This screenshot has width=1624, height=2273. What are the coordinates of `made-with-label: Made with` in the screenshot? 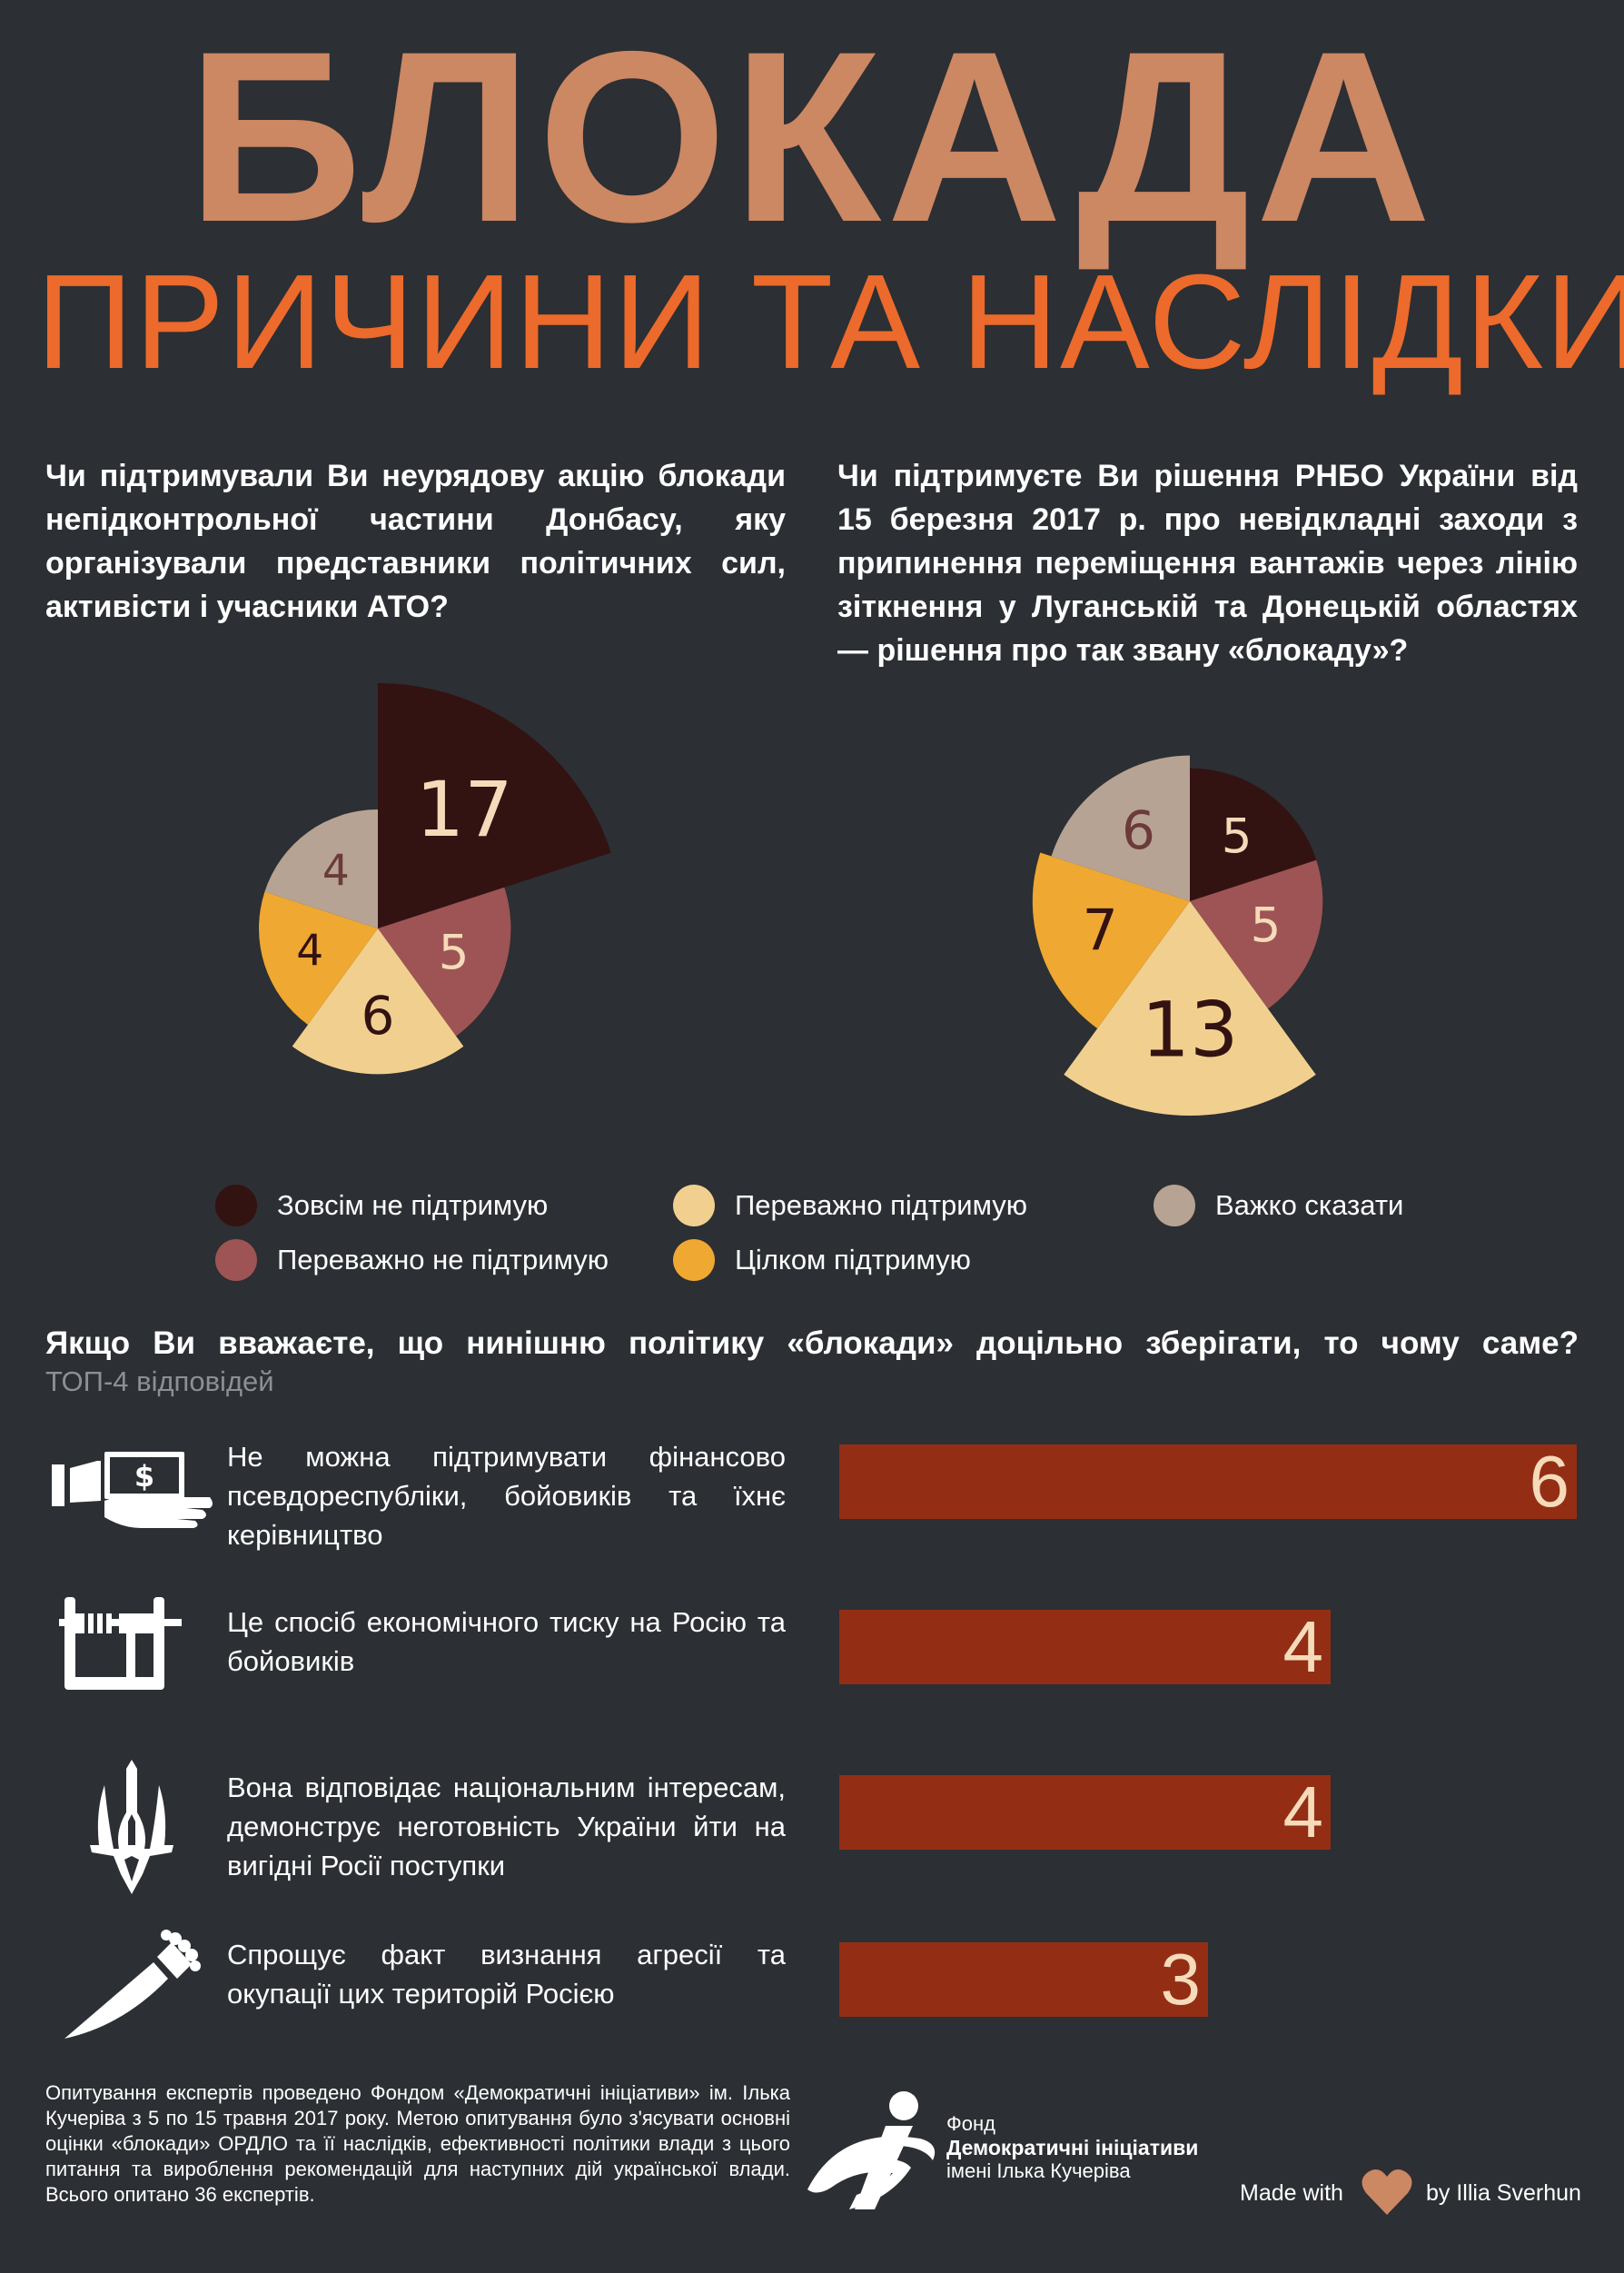 It's located at (1291, 2193).